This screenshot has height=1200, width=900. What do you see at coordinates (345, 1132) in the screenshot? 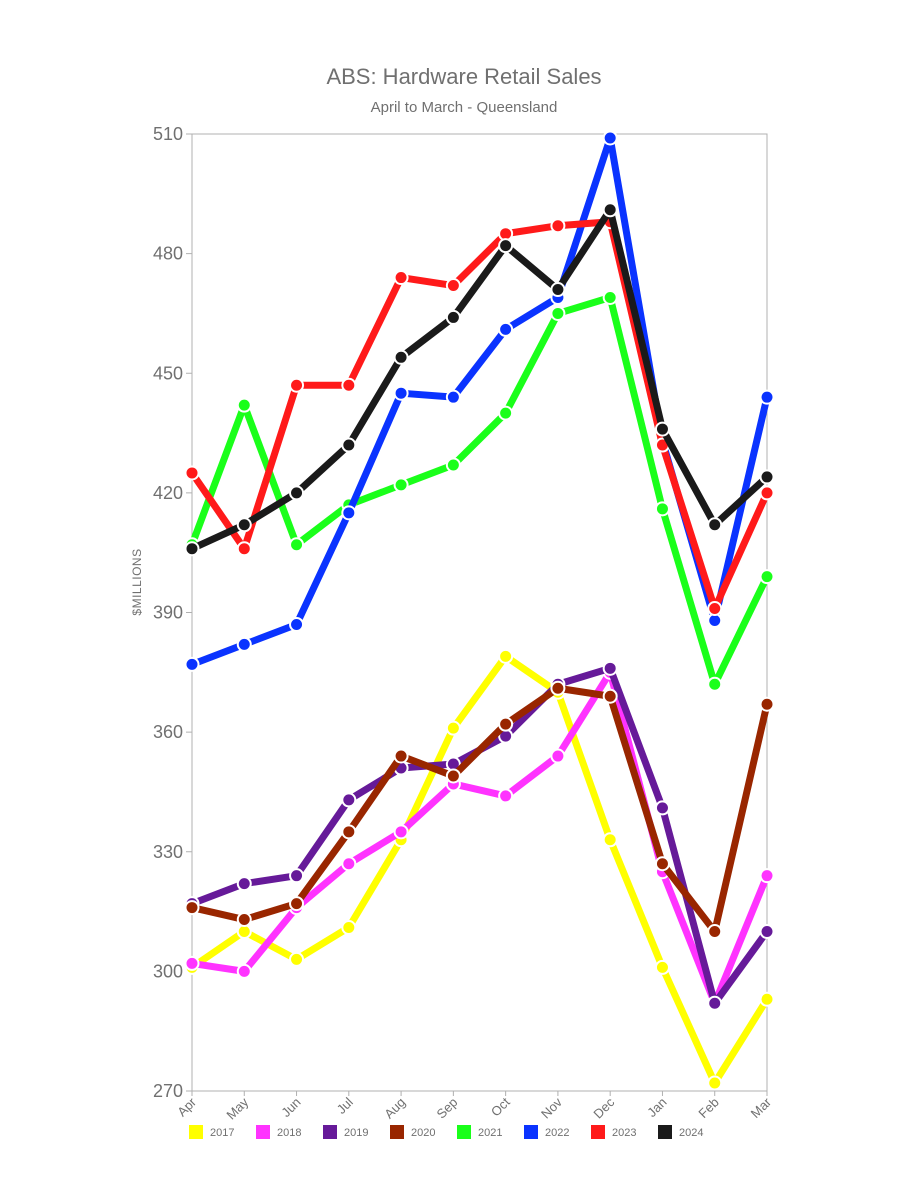
I see `legend-item-2019: 2019` at bounding box center [345, 1132].